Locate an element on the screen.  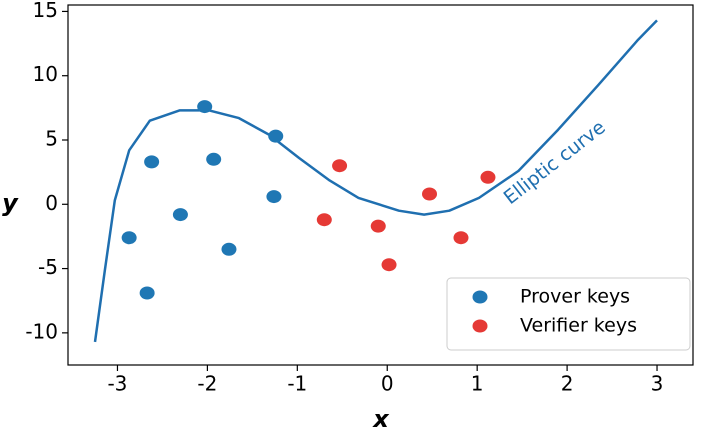
legend-box is located at coordinates (568, 314).